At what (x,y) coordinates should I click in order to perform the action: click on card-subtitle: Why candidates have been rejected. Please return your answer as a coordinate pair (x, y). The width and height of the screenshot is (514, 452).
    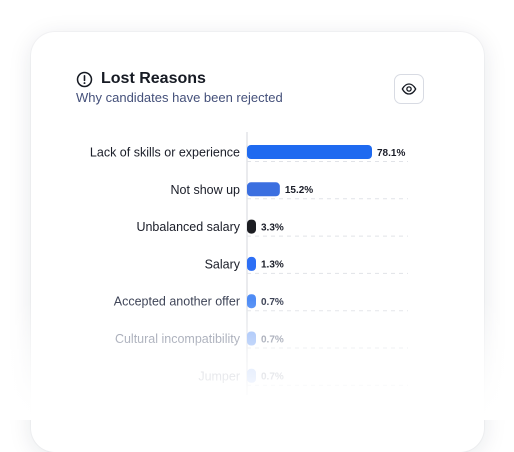
    Looking at the image, I should click on (179, 97).